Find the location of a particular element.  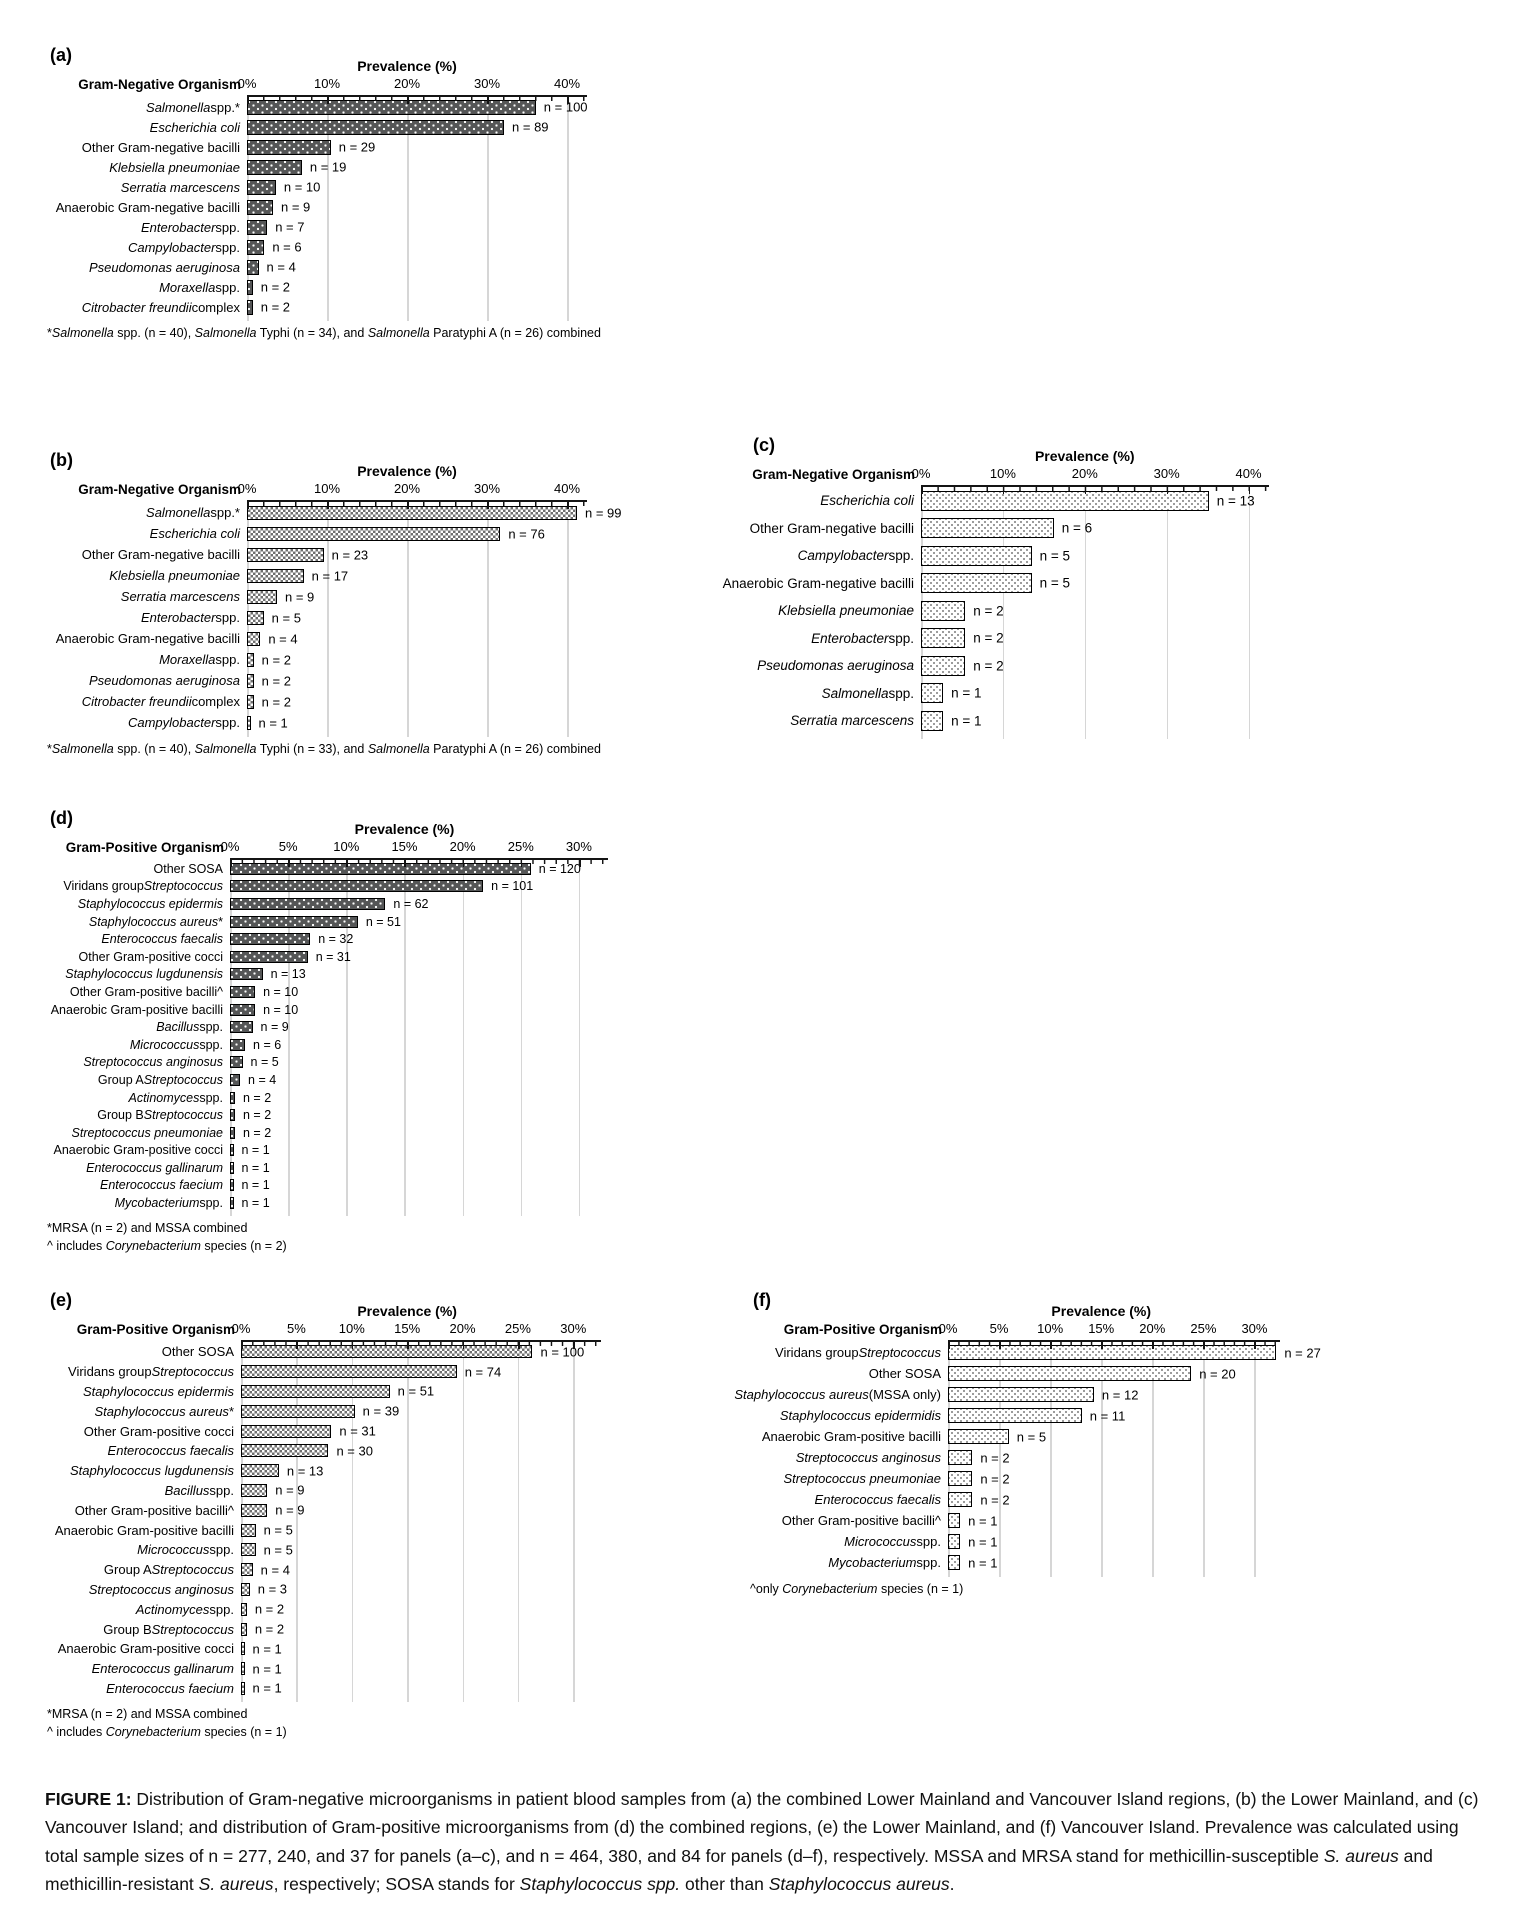

bar-value-label: n = 101 is located at coordinates (512, 886).